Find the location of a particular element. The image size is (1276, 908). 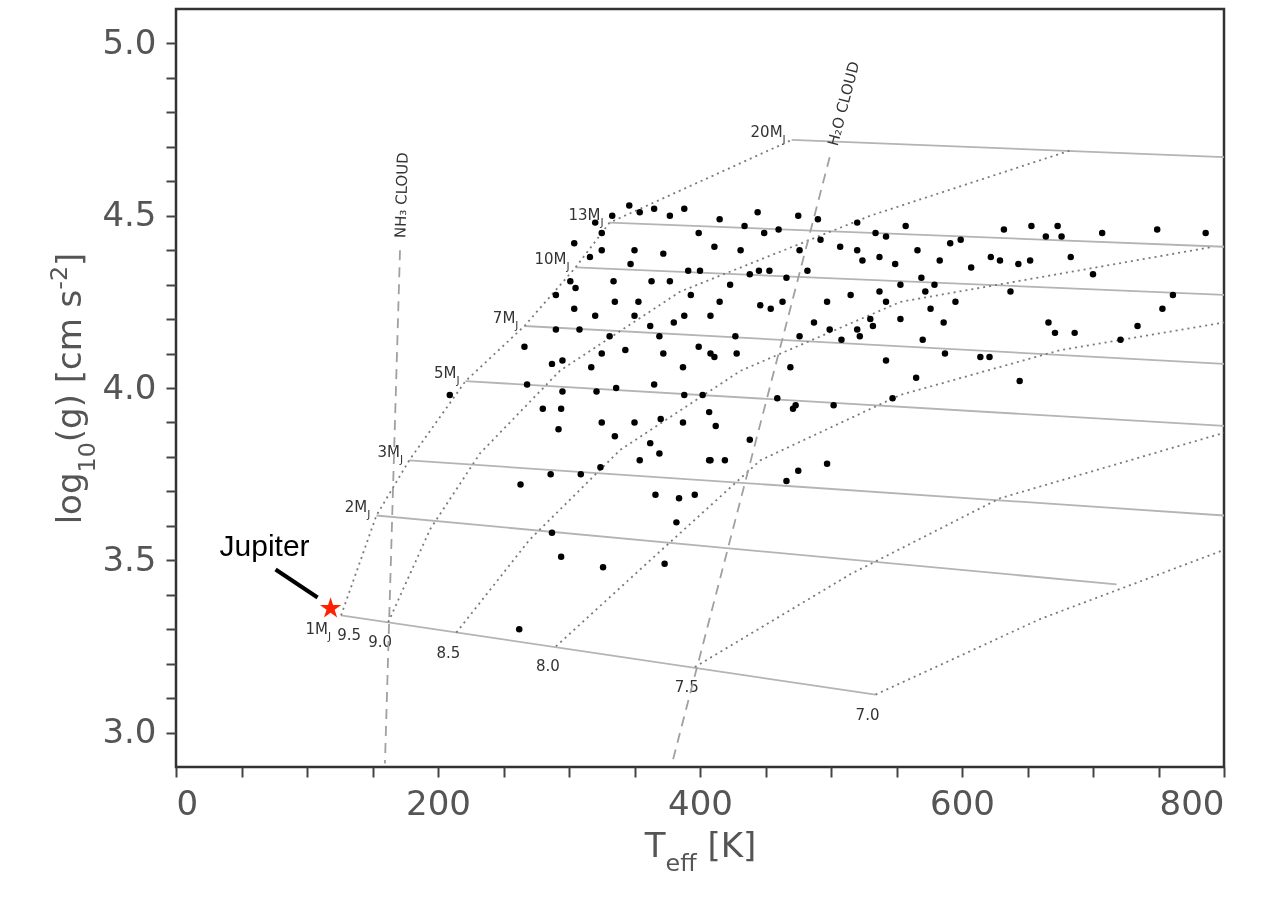

series-label: 10M$_{J}$ is located at coordinates (552, 261).